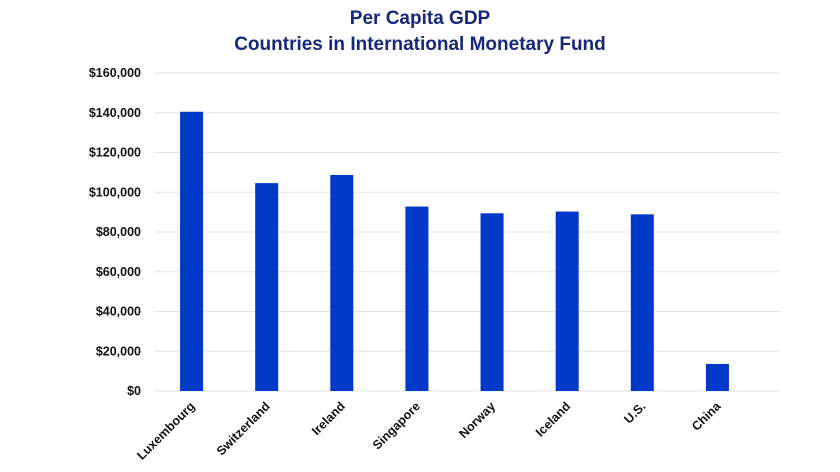  Describe the element at coordinates (267, 287) in the screenshot. I see `bar-switzerland` at that location.